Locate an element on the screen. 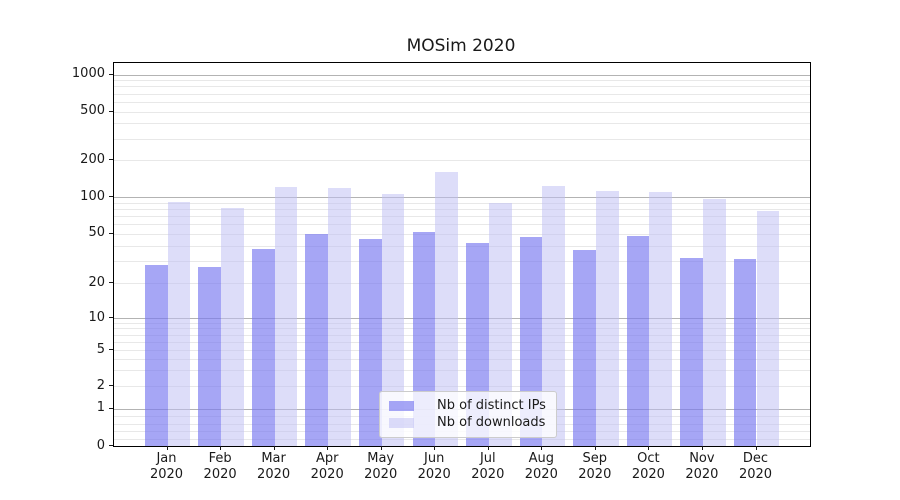 Image resolution: width=900 pixels, height=500 pixels. legend-swatch-downloads is located at coordinates (401, 422).